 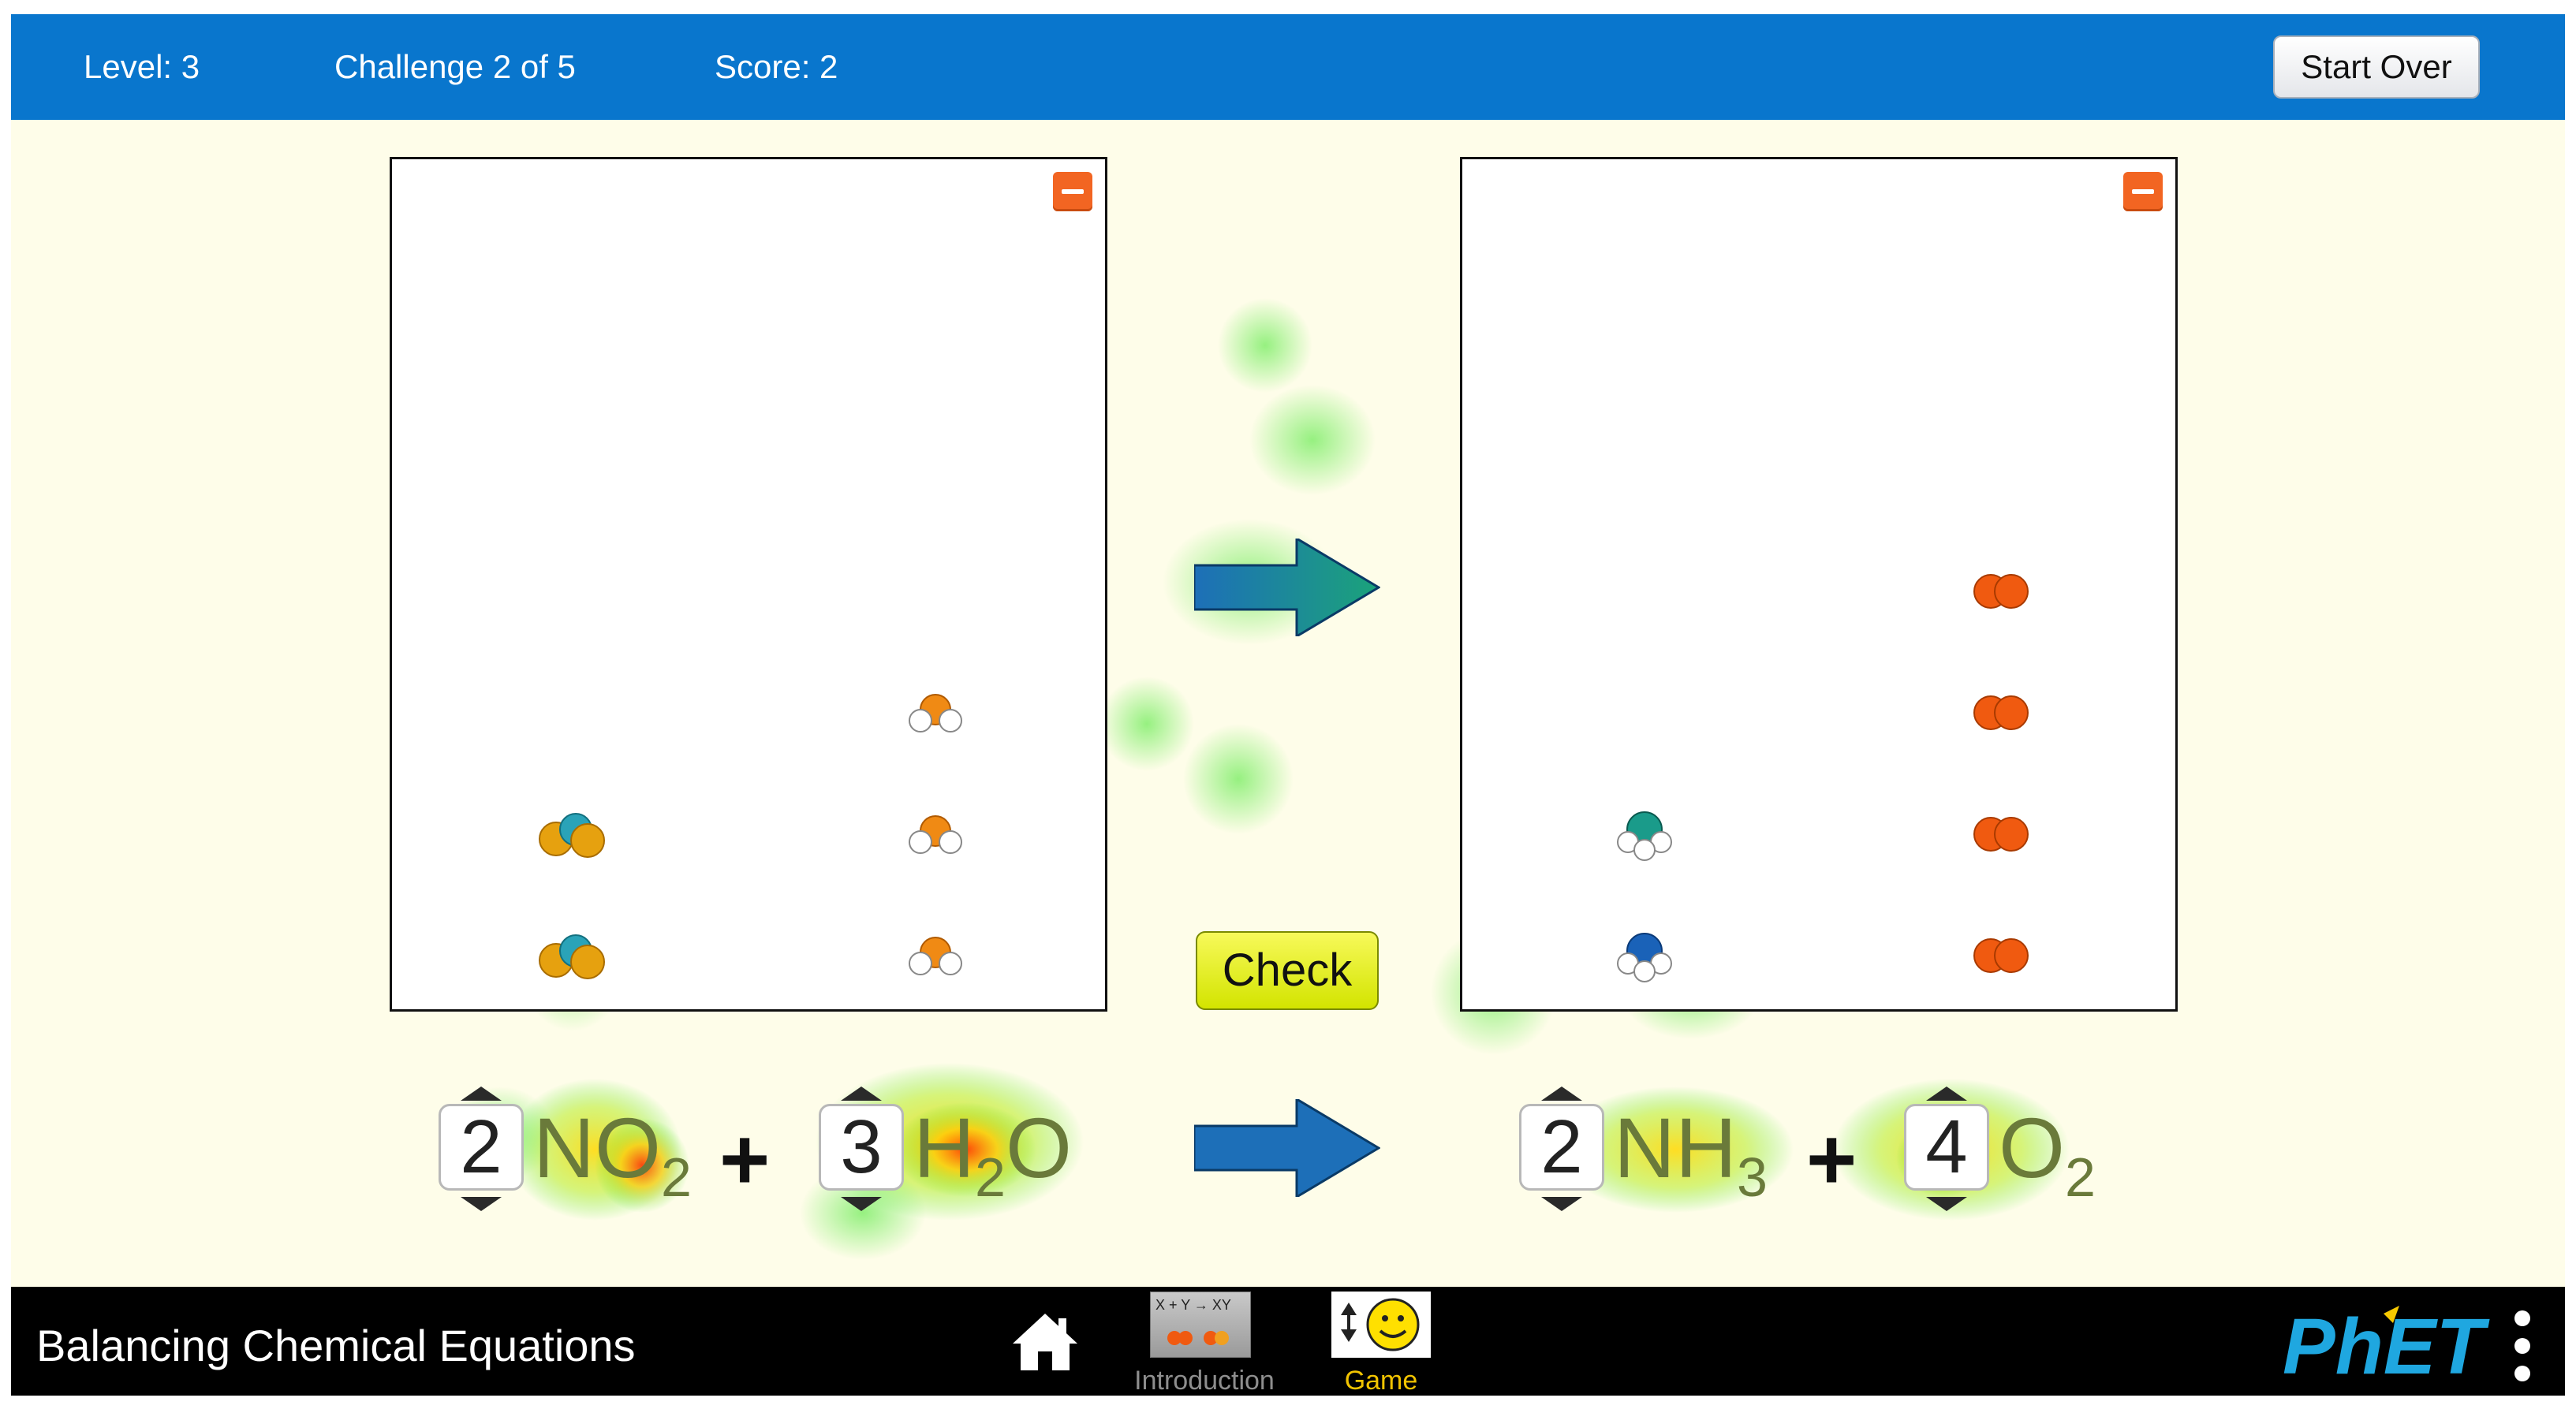 I want to click on sim-title: Balancing Chemical Equations, so click(x=336, y=1346).